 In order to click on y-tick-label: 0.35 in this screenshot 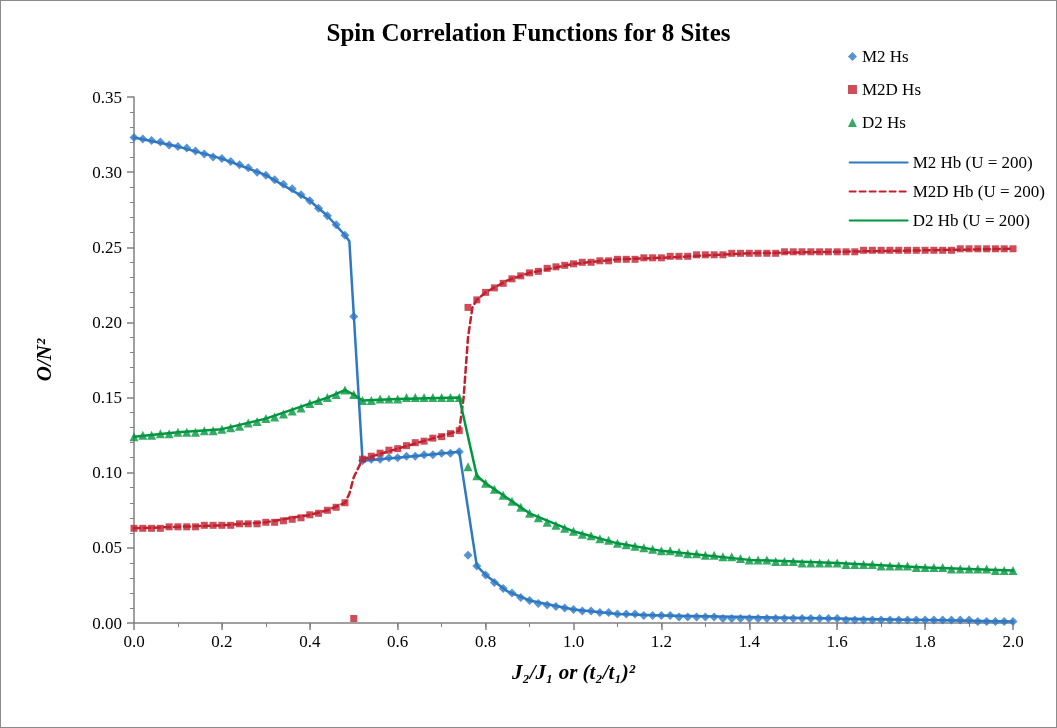, I will do `click(107, 97)`.